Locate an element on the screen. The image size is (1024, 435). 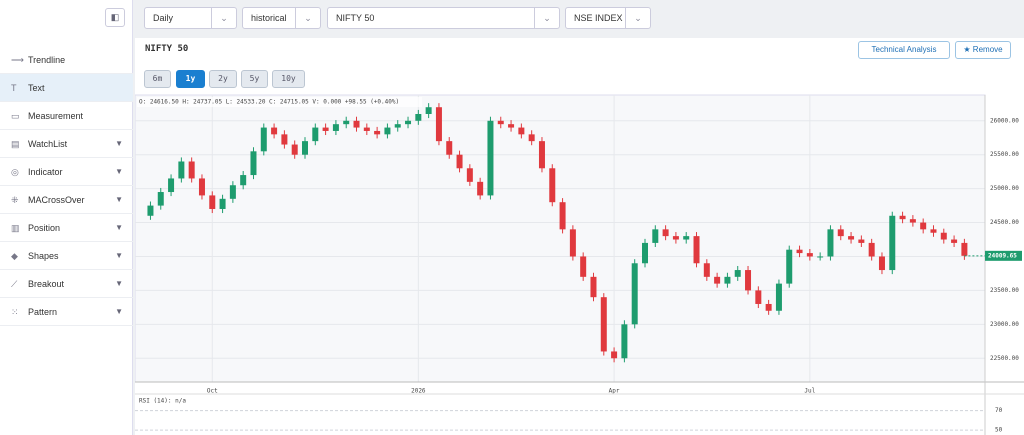
item-label: Text is located at coordinates (36, 88).